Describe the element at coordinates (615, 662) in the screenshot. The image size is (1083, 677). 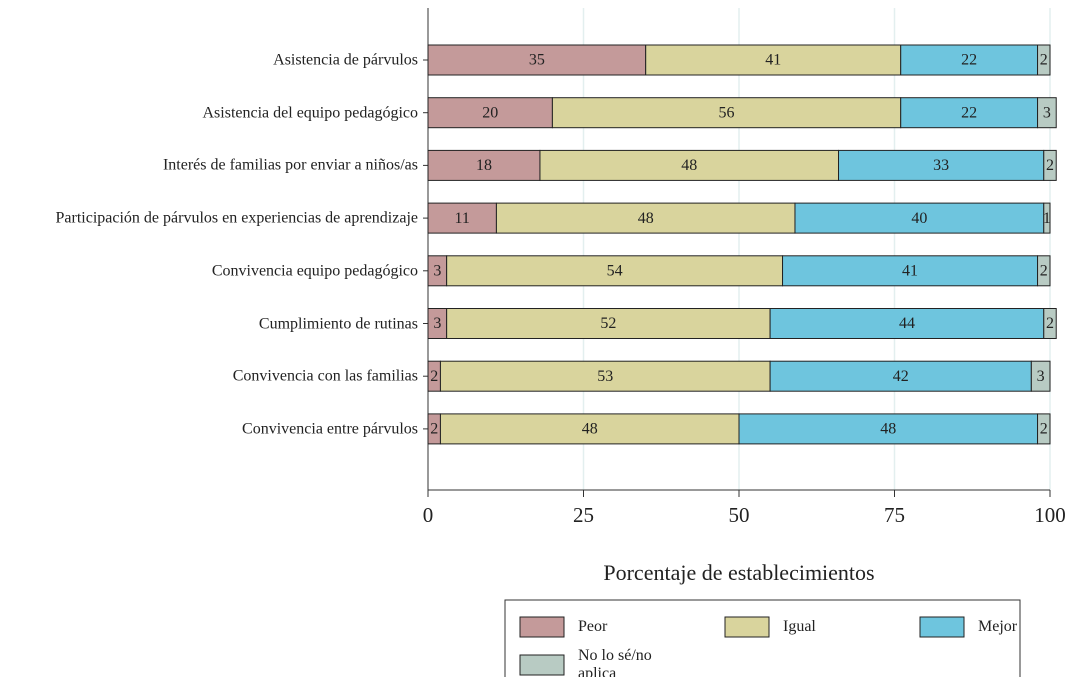
I see `legend-label: No lo sé/no aplica` at that location.